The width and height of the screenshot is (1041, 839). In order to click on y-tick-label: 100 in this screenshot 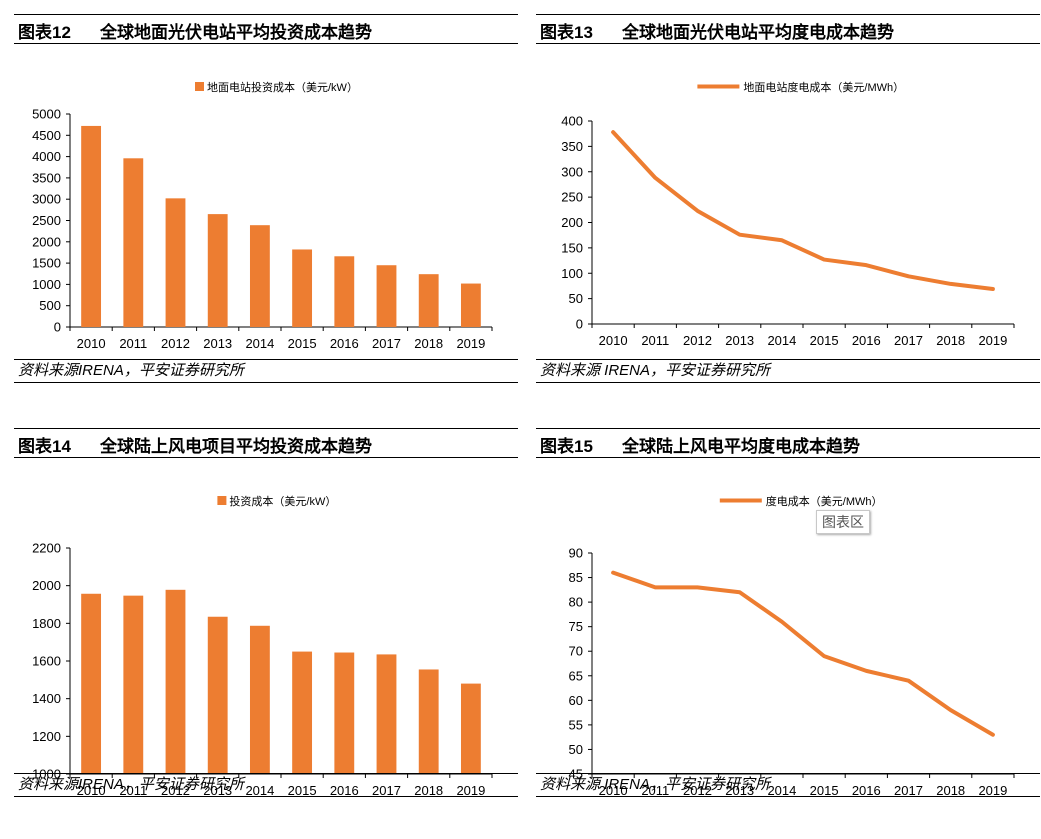, I will do `click(572, 273)`.